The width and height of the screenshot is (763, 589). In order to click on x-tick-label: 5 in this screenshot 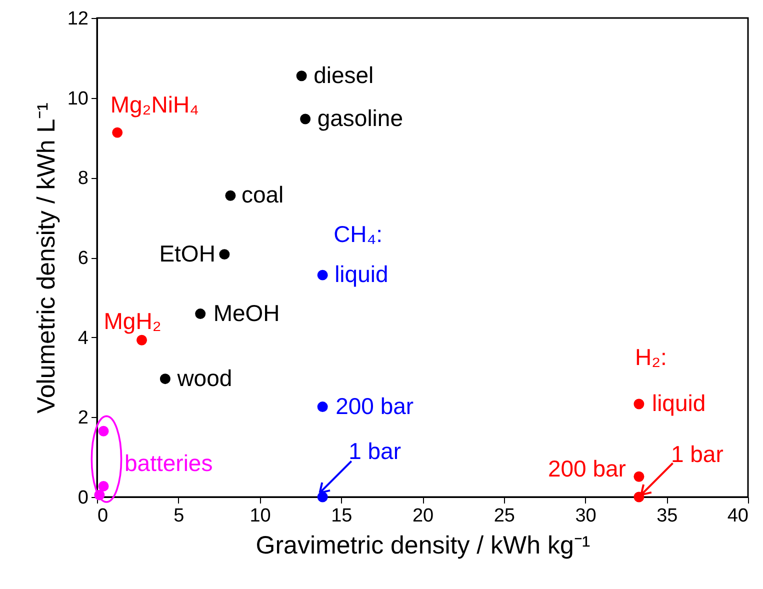, I will do `click(179, 516)`.